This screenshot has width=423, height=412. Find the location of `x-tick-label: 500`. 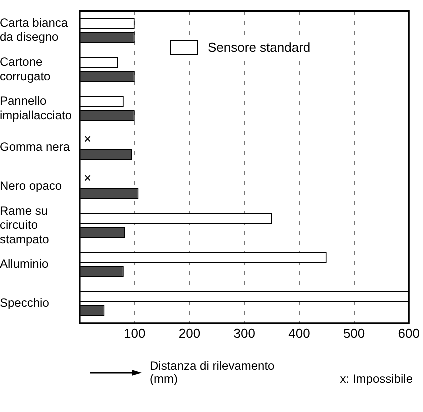

x-tick-label: 500 is located at coordinates (354, 333).